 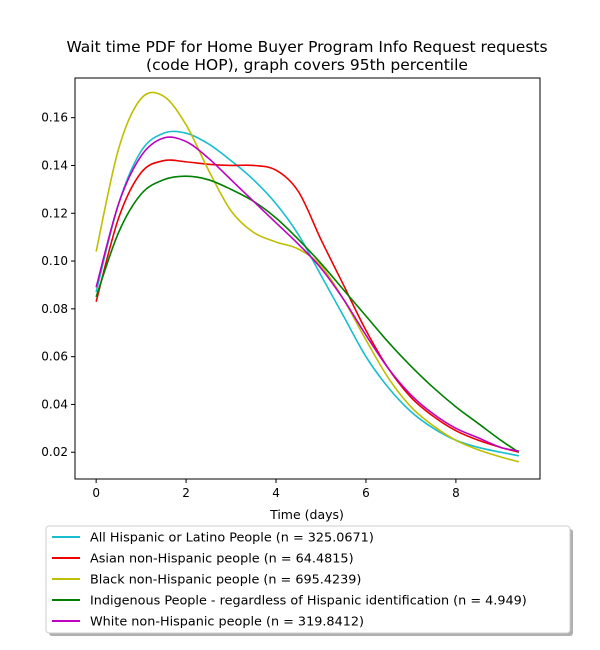 I want to click on x-tick-label: 0, so click(x=96, y=493).